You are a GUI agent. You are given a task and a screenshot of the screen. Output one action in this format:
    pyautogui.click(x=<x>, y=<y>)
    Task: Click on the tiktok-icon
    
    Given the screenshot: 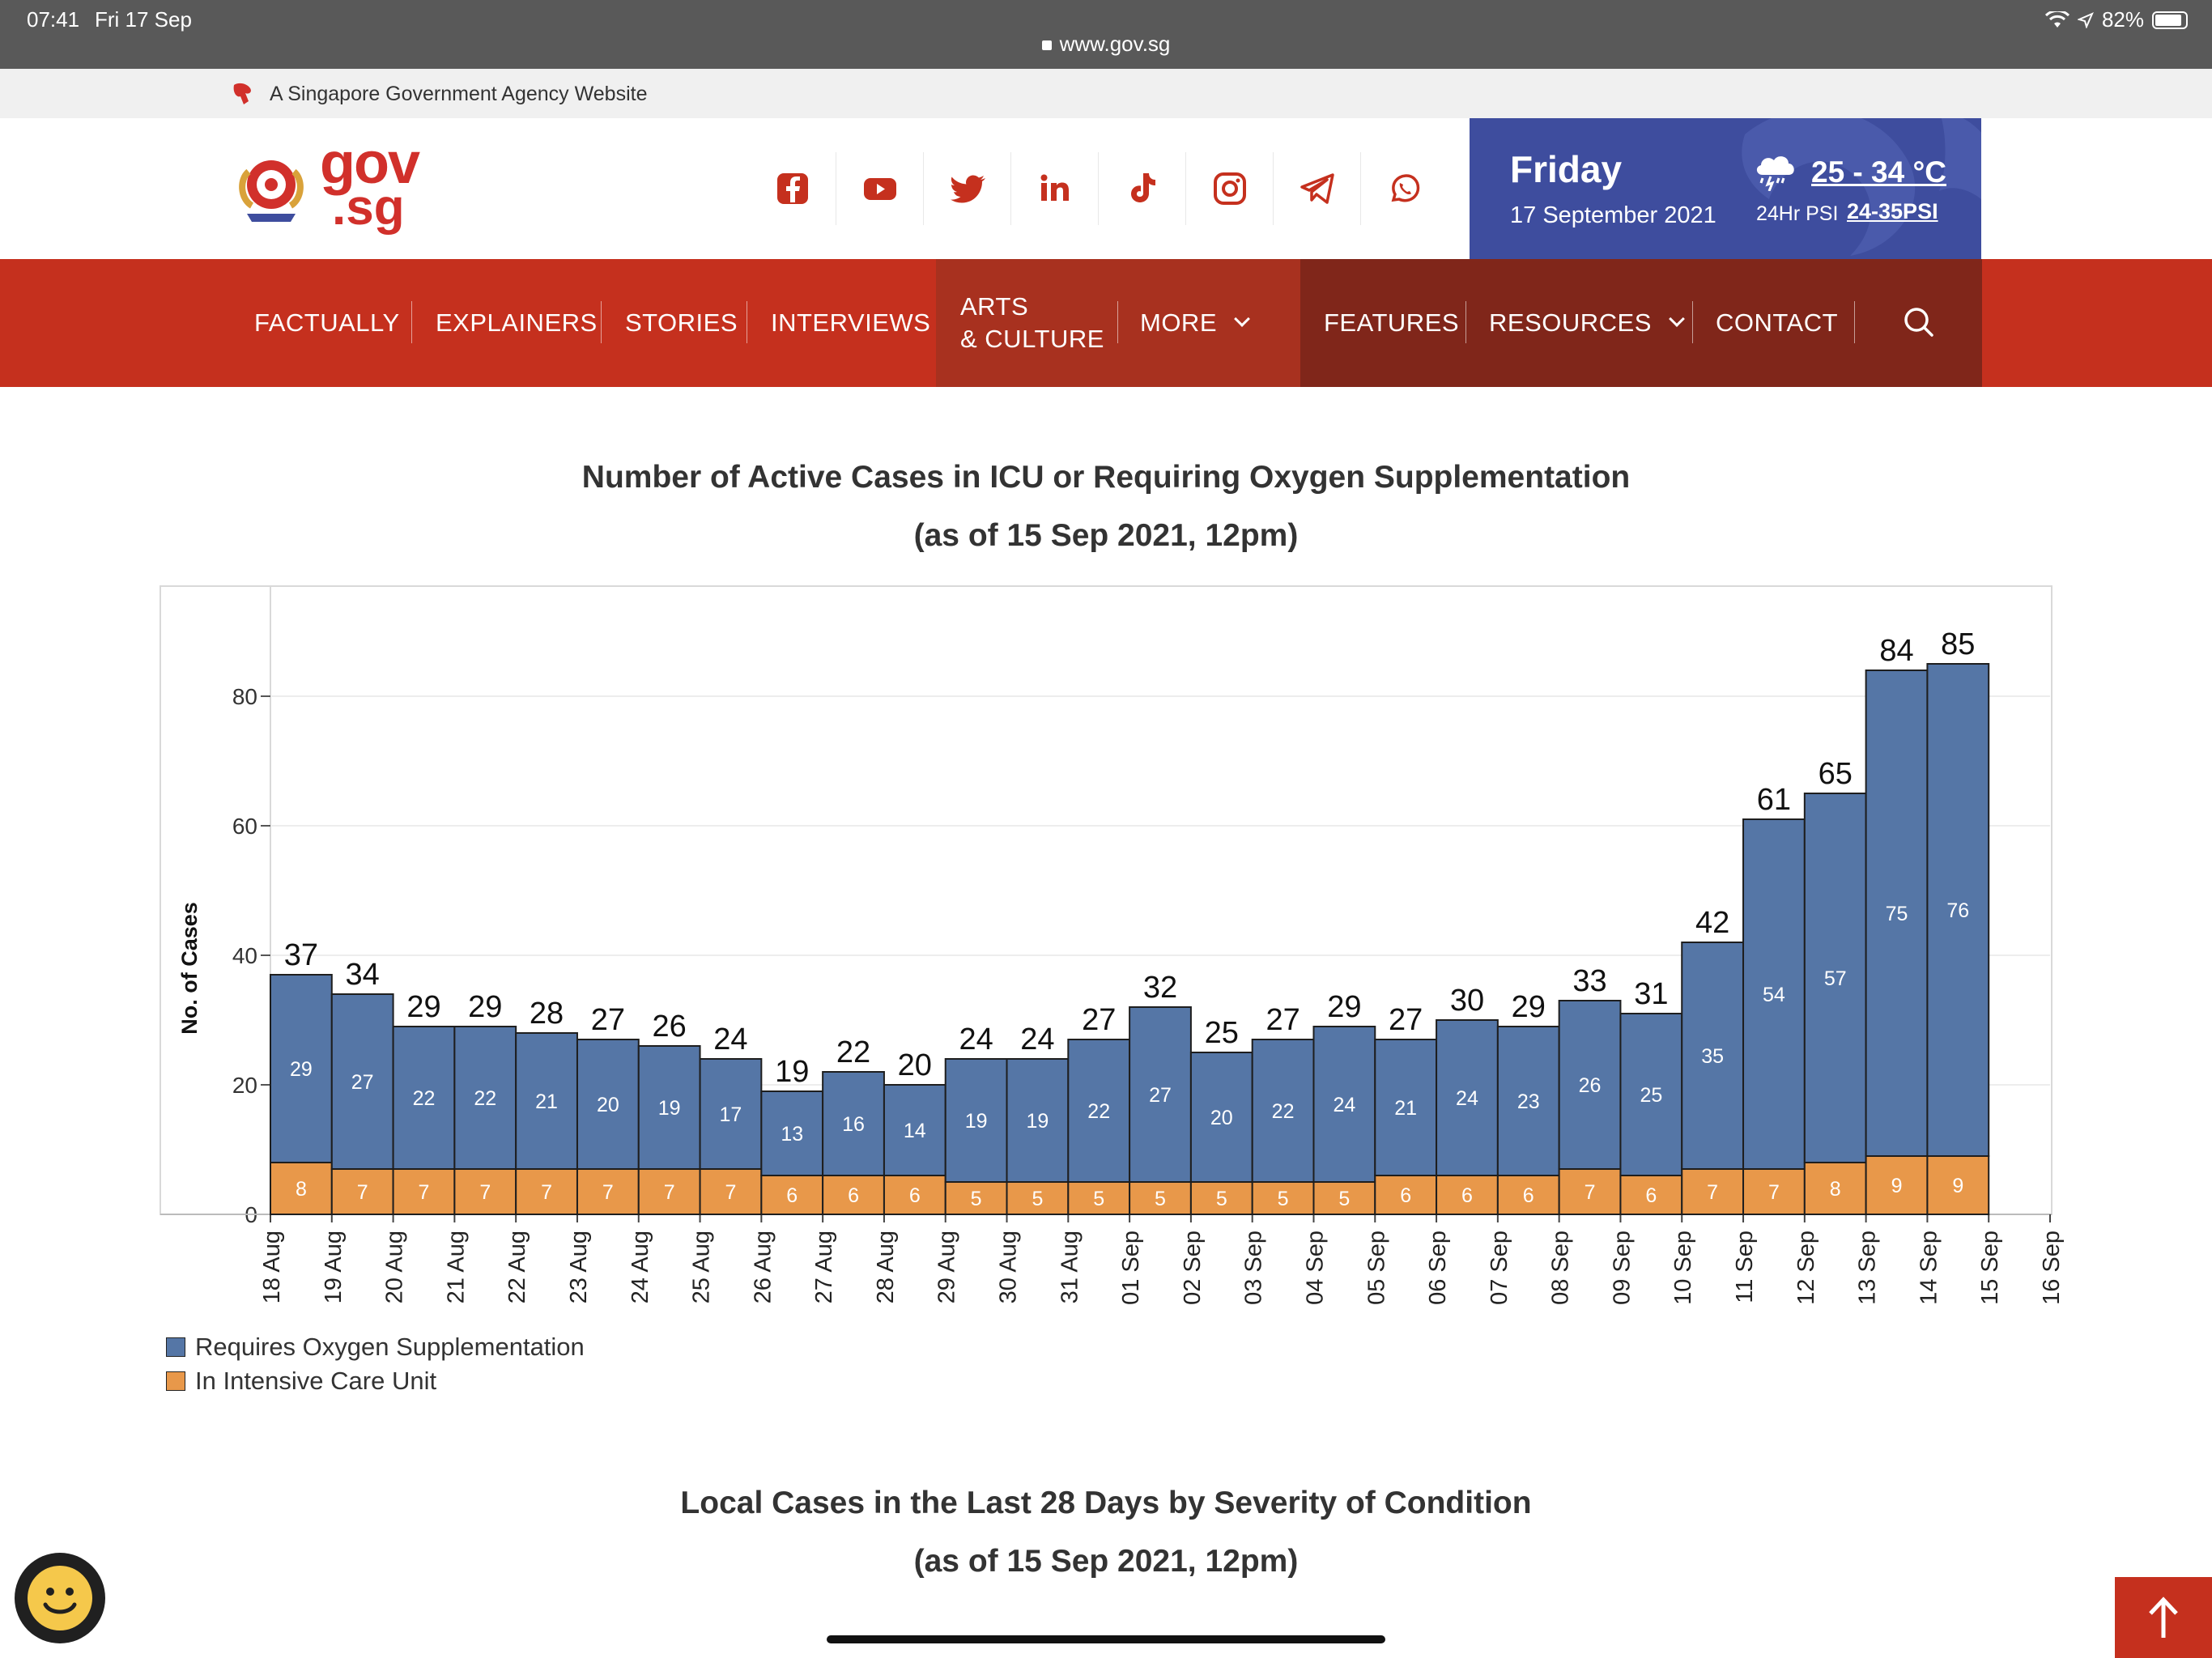 What is the action you would take?
    pyautogui.click(x=1143, y=187)
    